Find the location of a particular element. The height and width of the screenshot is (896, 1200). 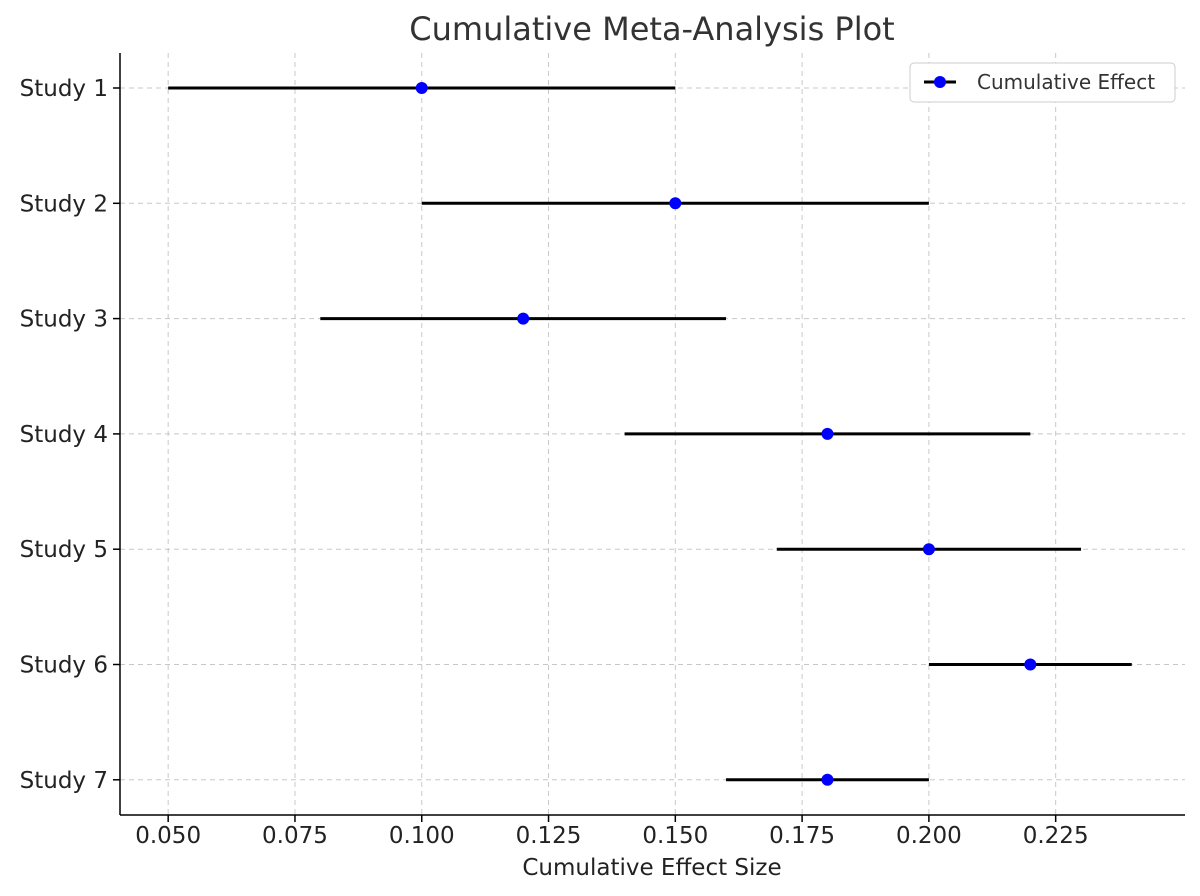

x-tick-label: 0.175 is located at coordinates (802, 836).